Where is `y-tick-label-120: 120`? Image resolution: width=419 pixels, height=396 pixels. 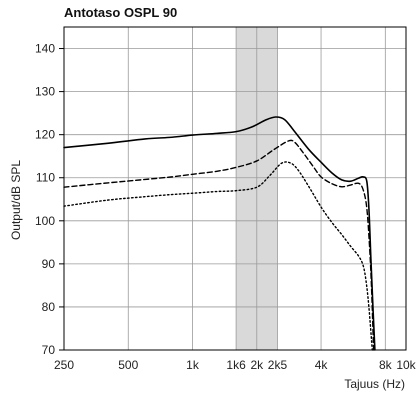
y-tick-label-120: 120 is located at coordinates (45, 135).